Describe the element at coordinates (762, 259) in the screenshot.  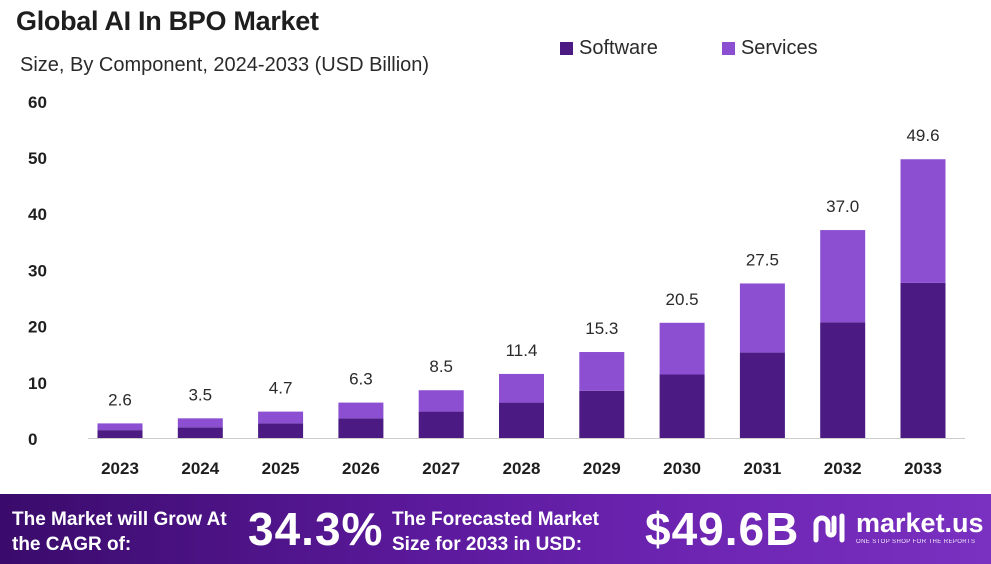
I see `data-label: 27.5` at that location.